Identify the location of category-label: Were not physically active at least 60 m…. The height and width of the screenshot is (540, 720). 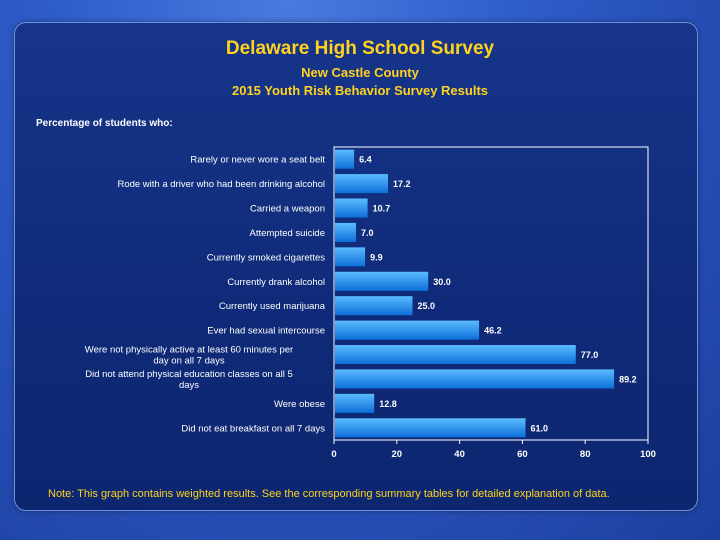
(189, 356).